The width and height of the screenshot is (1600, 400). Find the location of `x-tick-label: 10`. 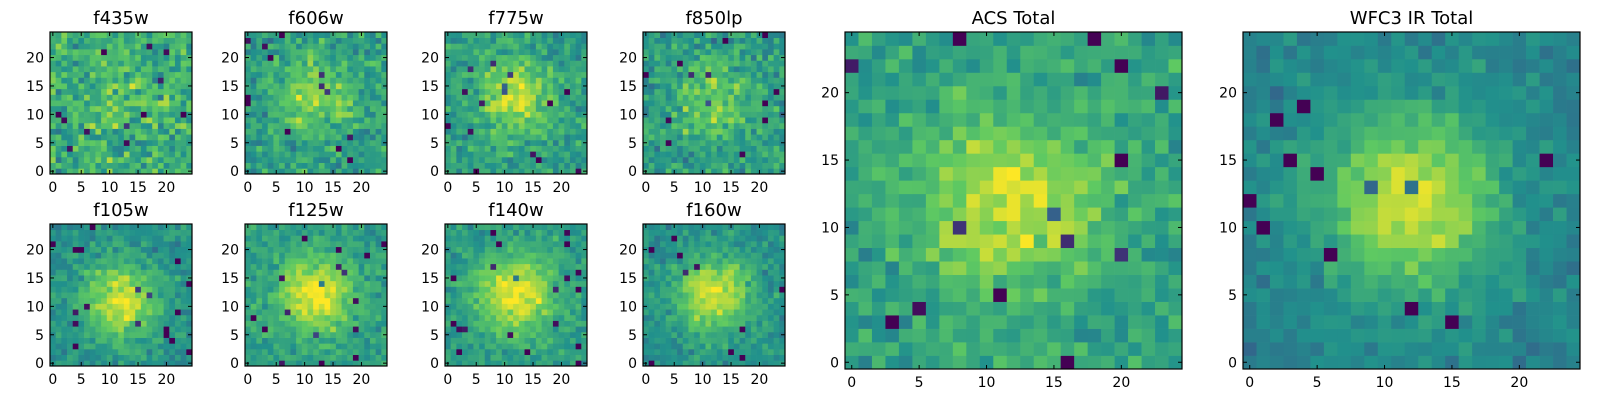

x-tick-label: 10 is located at coordinates (505, 380).